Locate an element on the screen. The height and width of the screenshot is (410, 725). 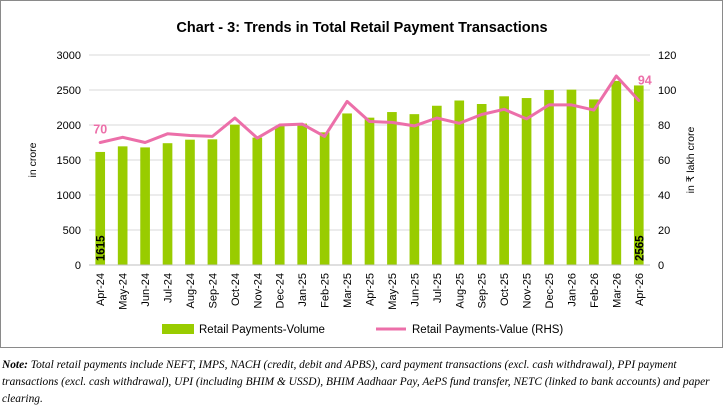
y-tick-label: 500 is located at coordinates (72, 231).